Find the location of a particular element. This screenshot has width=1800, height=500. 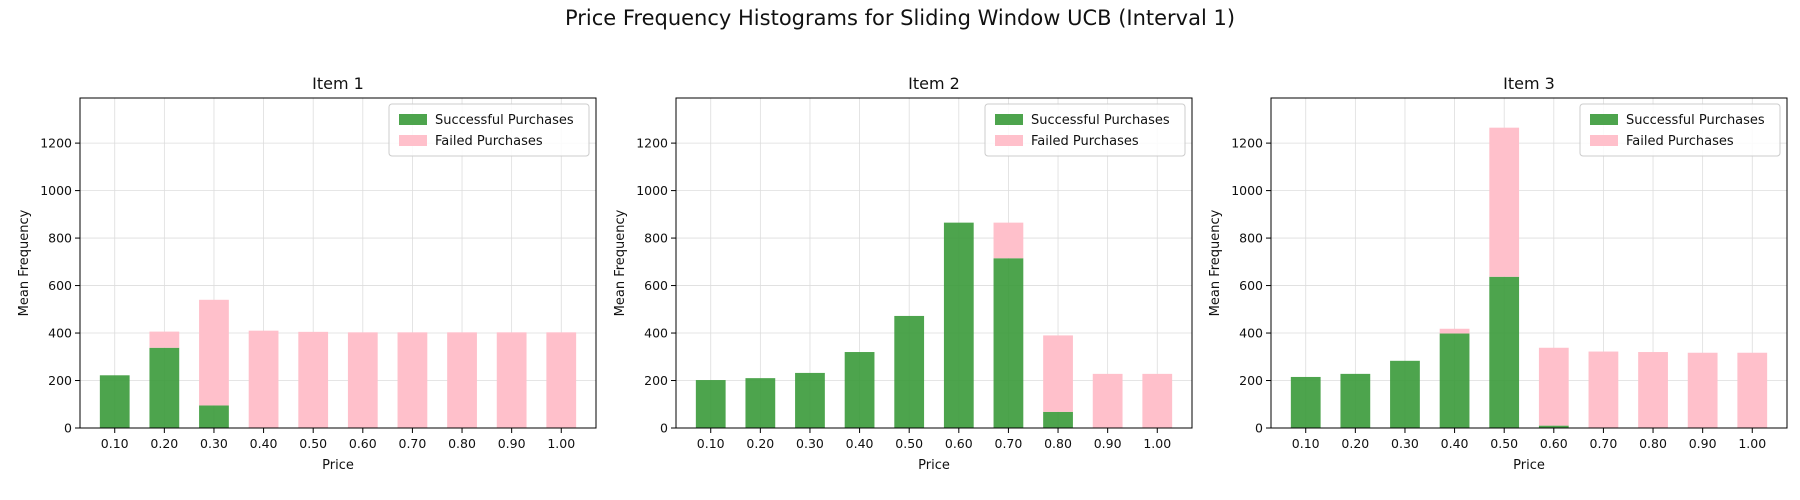

panel-title: Item 1 is located at coordinates (338, 83).